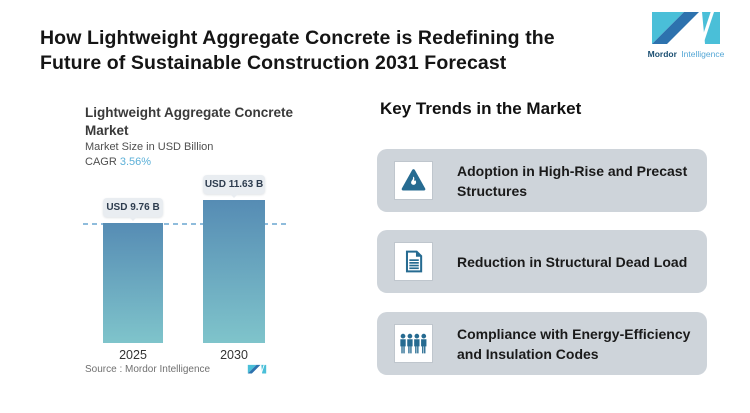  Describe the element at coordinates (686, 29) in the screenshot. I see `mordor-logo-icon` at that location.